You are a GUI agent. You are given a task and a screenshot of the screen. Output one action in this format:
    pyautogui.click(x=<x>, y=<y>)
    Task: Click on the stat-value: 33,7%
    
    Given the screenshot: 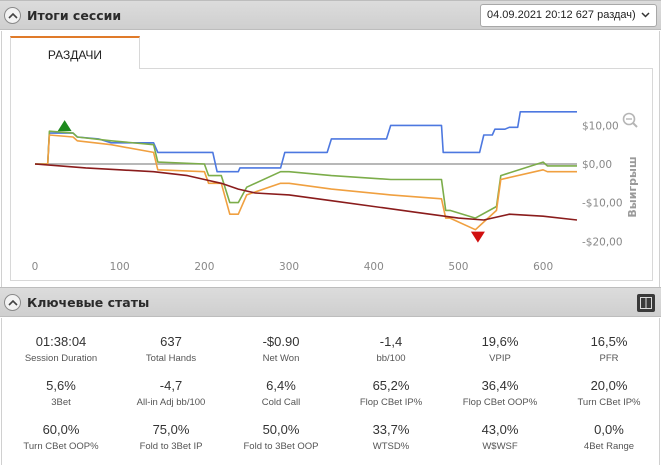 What is the action you would take?
    pyautogui.click(x=391, y=429)
    